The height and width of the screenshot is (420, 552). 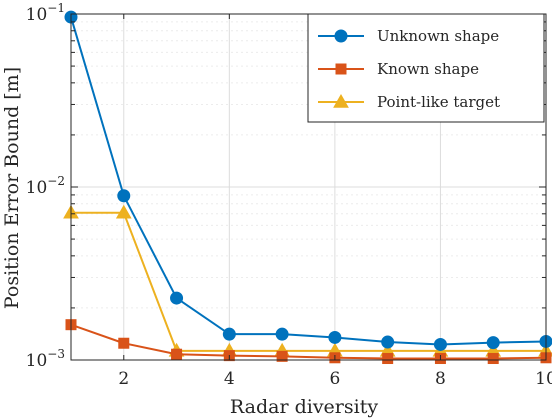 I want to click on y-axis-label: Position Error Bound [m], so click(x=12, y=188).